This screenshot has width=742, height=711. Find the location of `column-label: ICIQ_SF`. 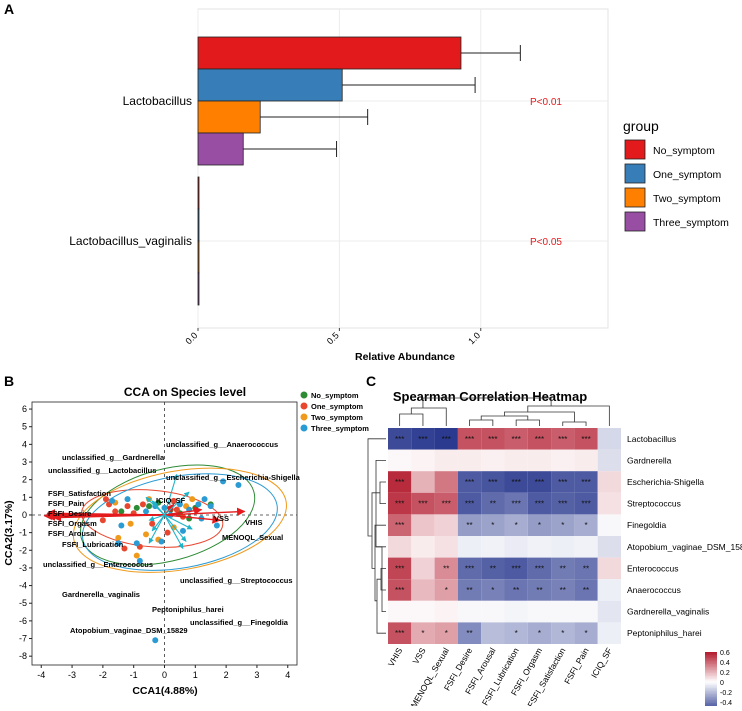

column-label: ICIQ_SF is located at coordinates (601, 663).